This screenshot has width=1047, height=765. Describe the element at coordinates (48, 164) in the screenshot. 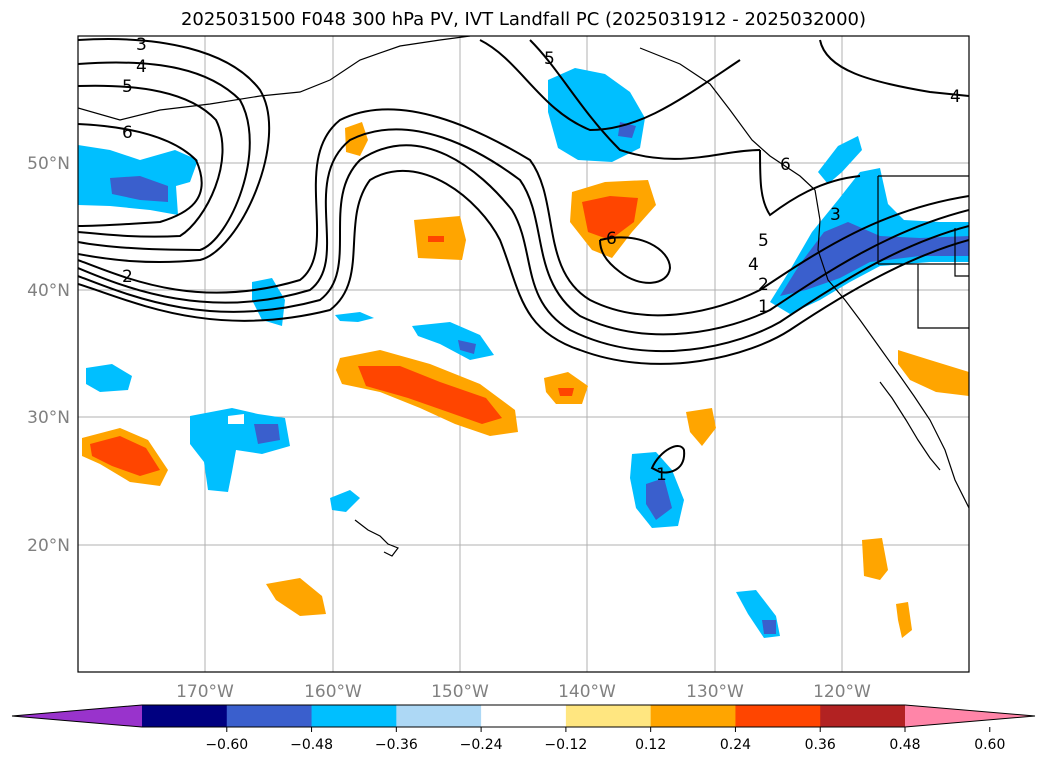

I see `latitude-label: 50°N` at that location.